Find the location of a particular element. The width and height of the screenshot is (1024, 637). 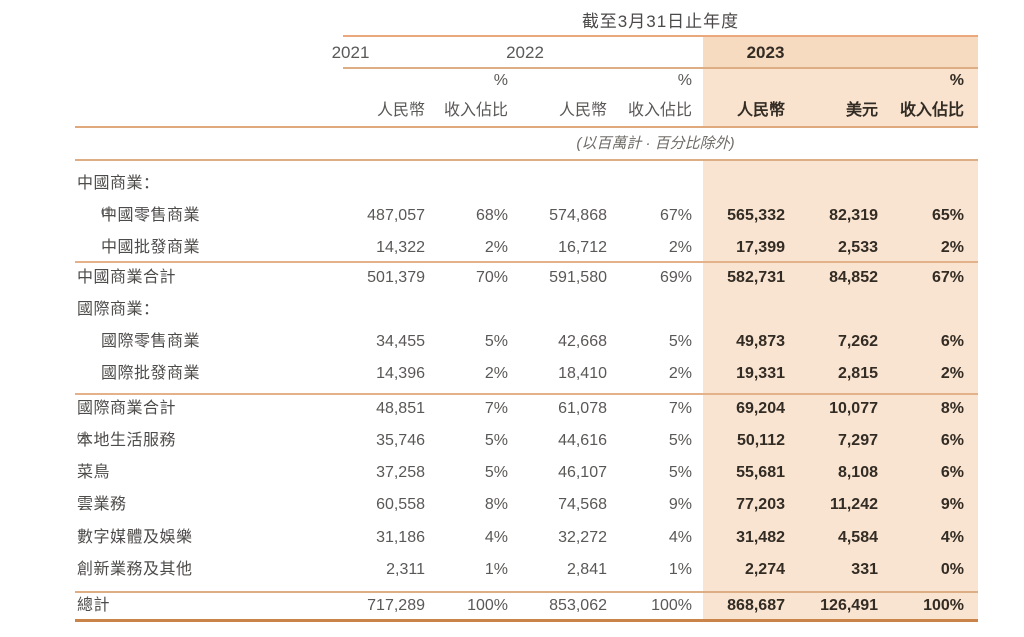

cell-2022-rmb: 16,712 is located at coordinates (582, 247).